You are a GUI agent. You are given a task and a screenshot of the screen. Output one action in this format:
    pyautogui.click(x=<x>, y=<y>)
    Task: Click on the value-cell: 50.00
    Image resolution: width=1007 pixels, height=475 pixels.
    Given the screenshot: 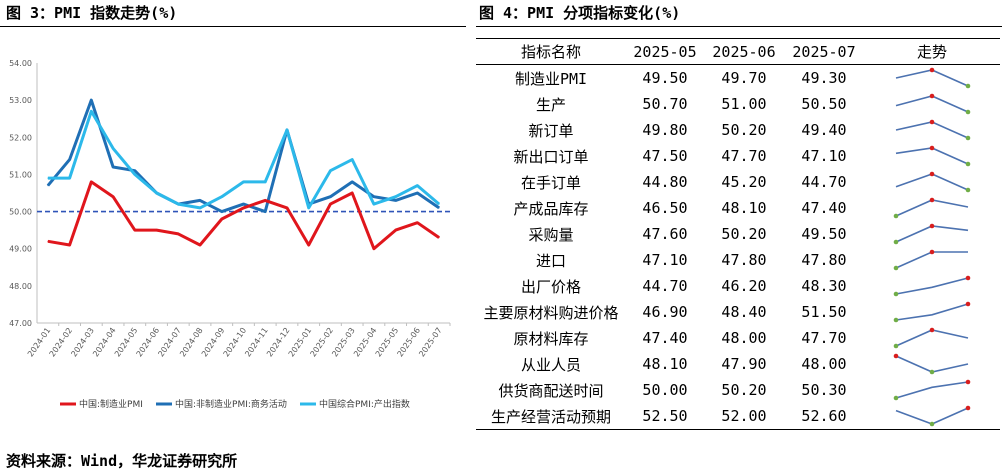 What is the action you would take?
    pyautogui.click(x=665, y=390)
    